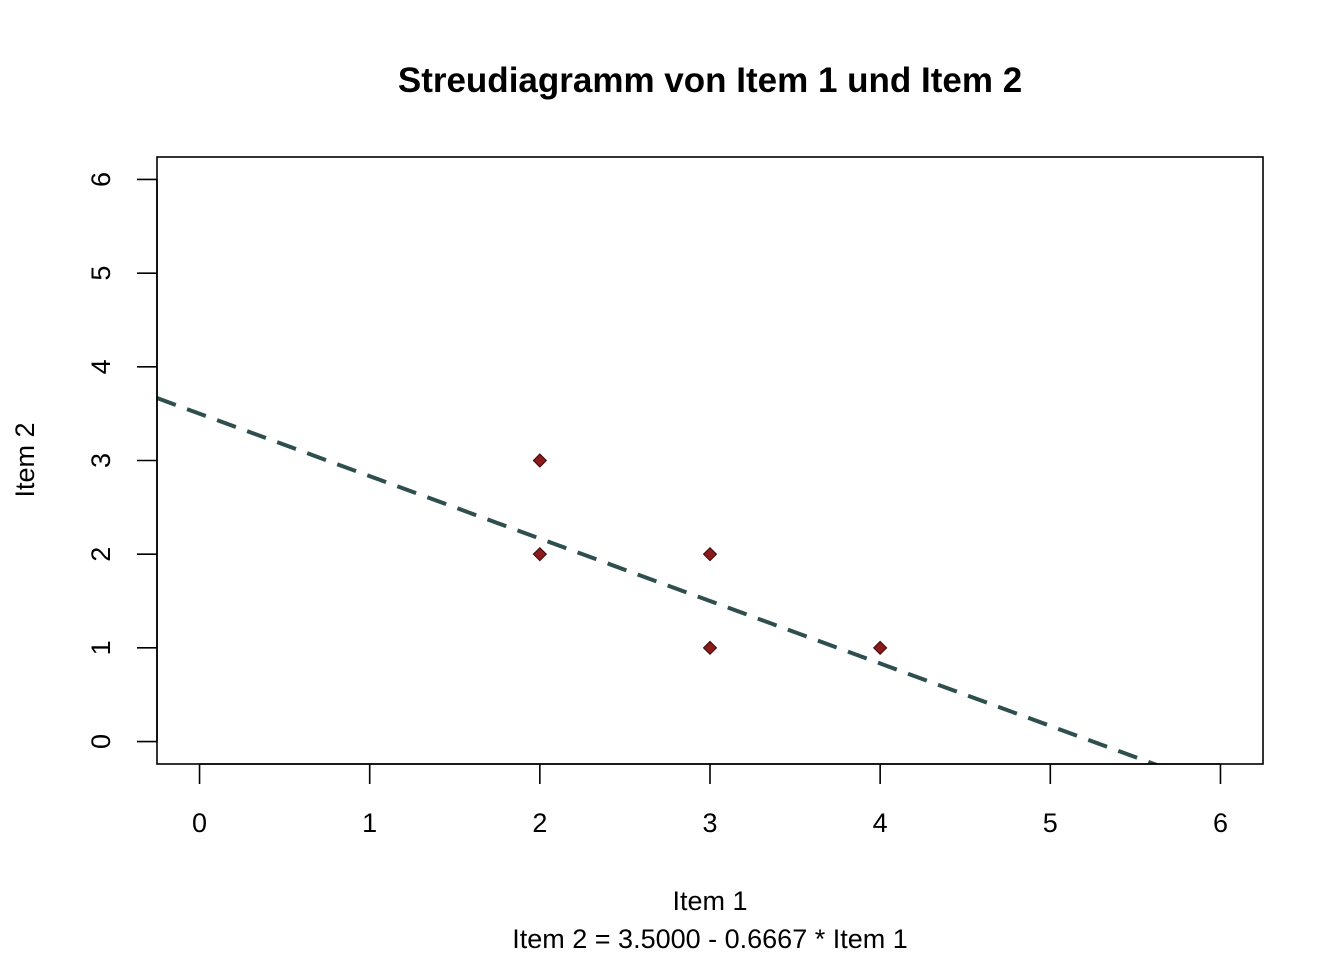 The width and height of the screenshot is (1344, 960). What do you see at coordinates (101, 273) in the screenshot?
I see `y-tick-label: 5` at bounding box center [101, 273].